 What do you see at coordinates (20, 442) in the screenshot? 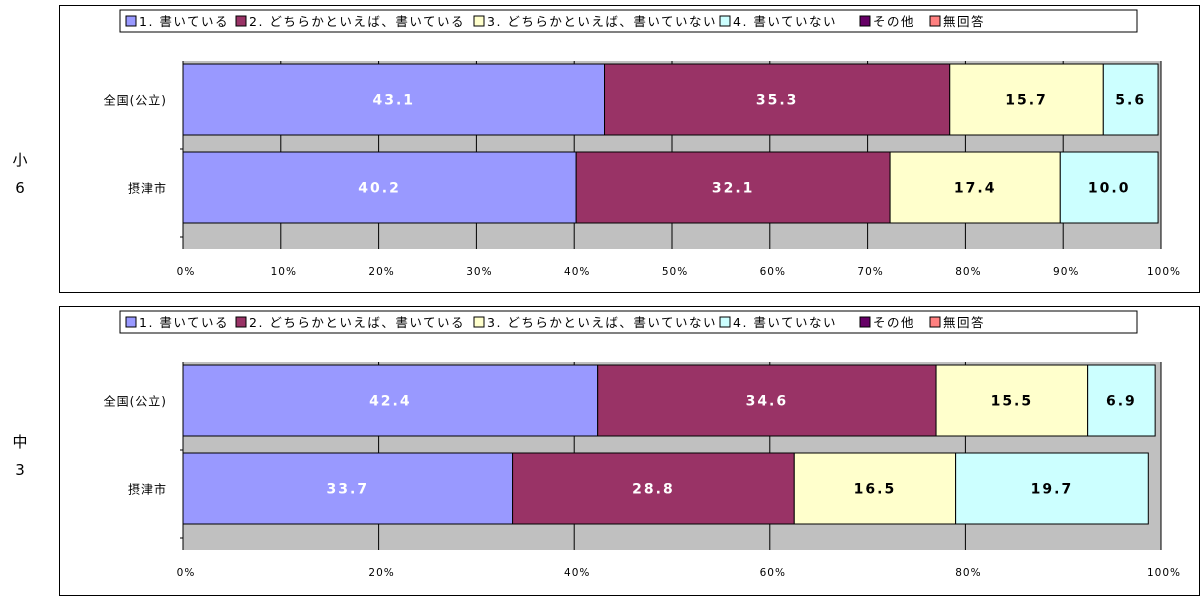
I see `group-label-2-char-1: 中` at bounding box center [20, 442].